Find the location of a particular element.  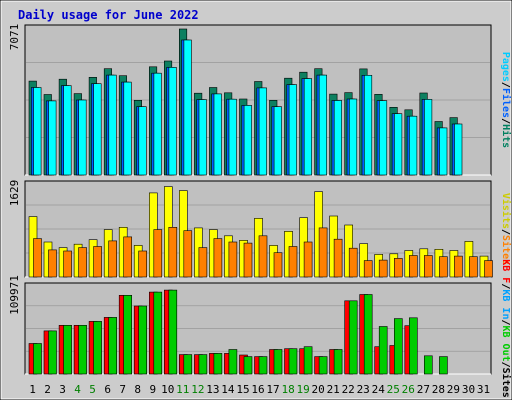

x-tick-label-21: 21 is located at coordinates (333, 389).